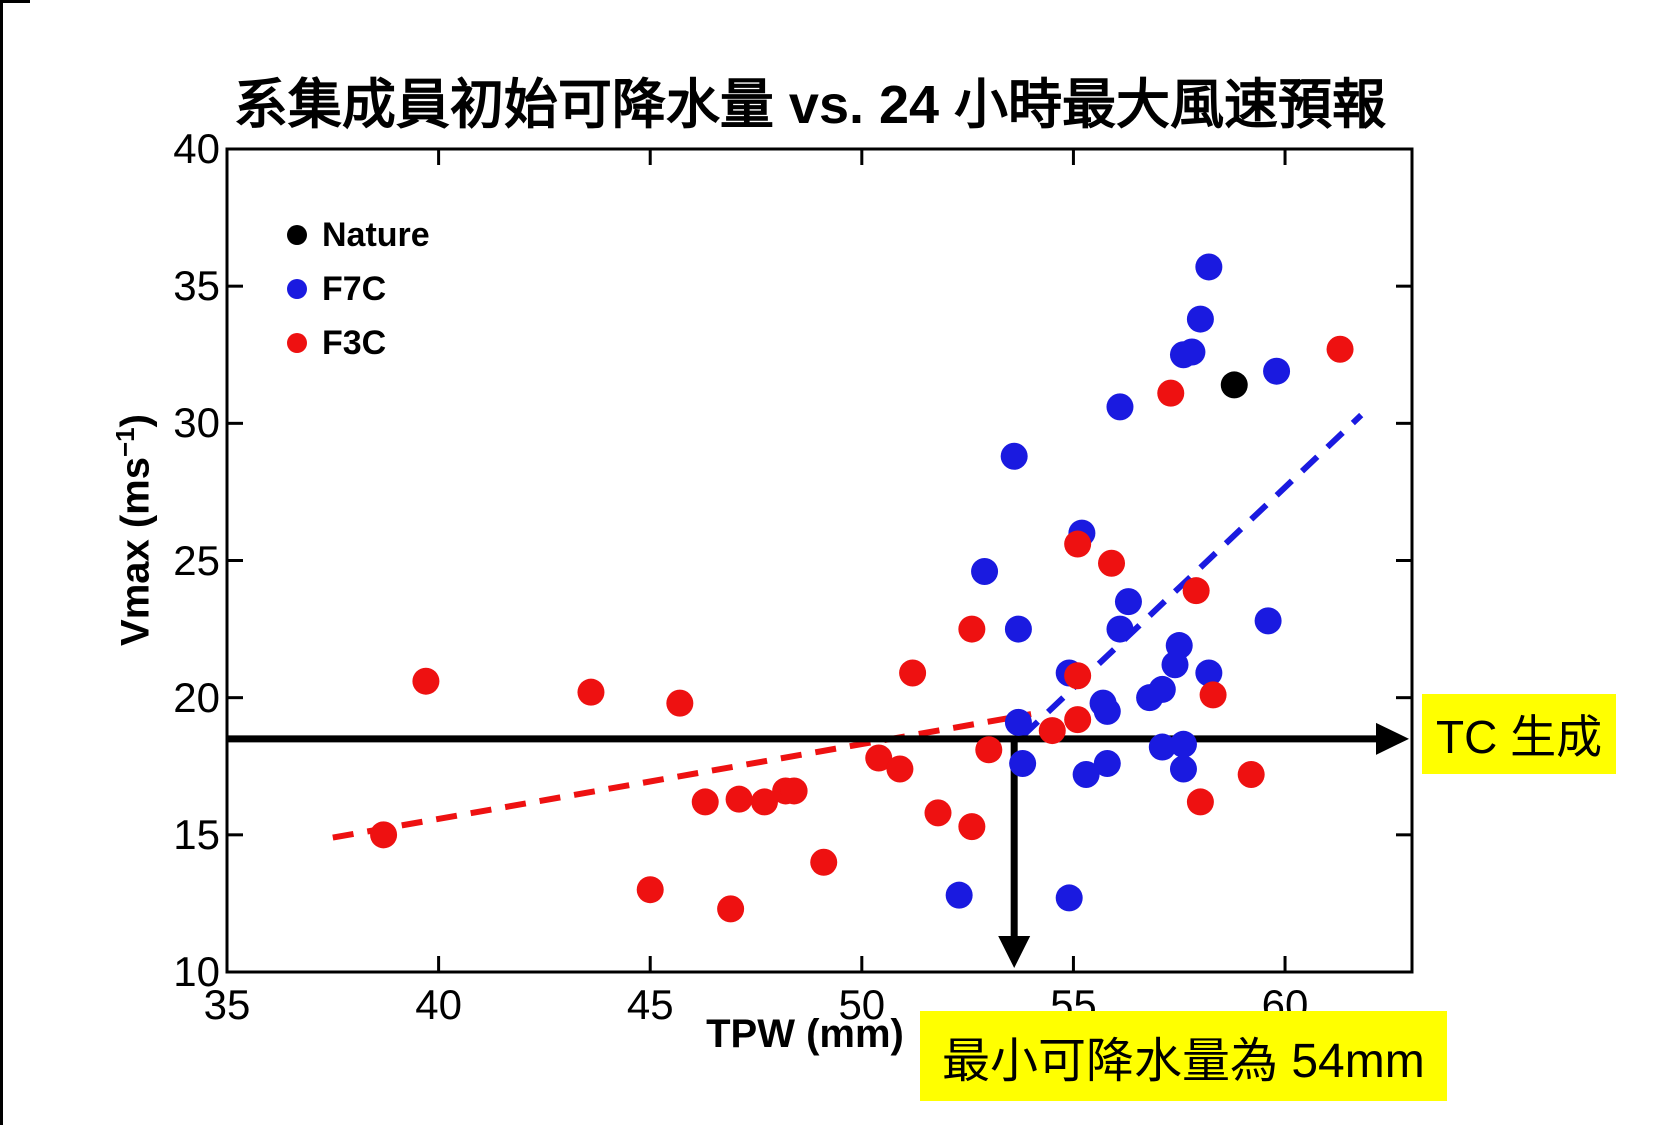 This screenshot has height=1125, width=1658. Describe the element at coordinates (650, 1004) in the screenshot. I see `x-tick-label: 45` at that location.